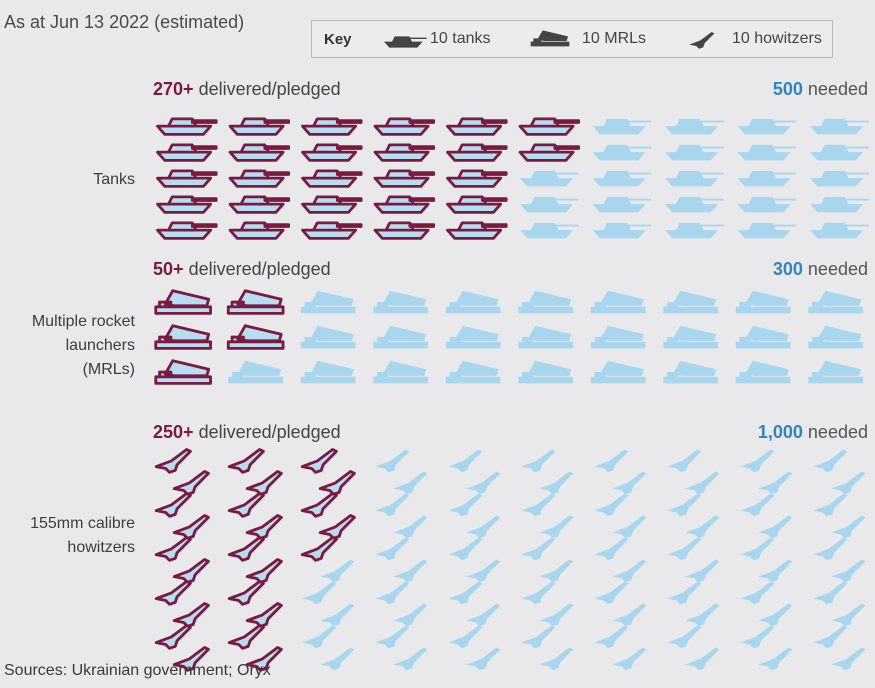  Describe the element at coordinates (787, 89) in the screenshot. I see `tanks-needed-value: 500` at that location.